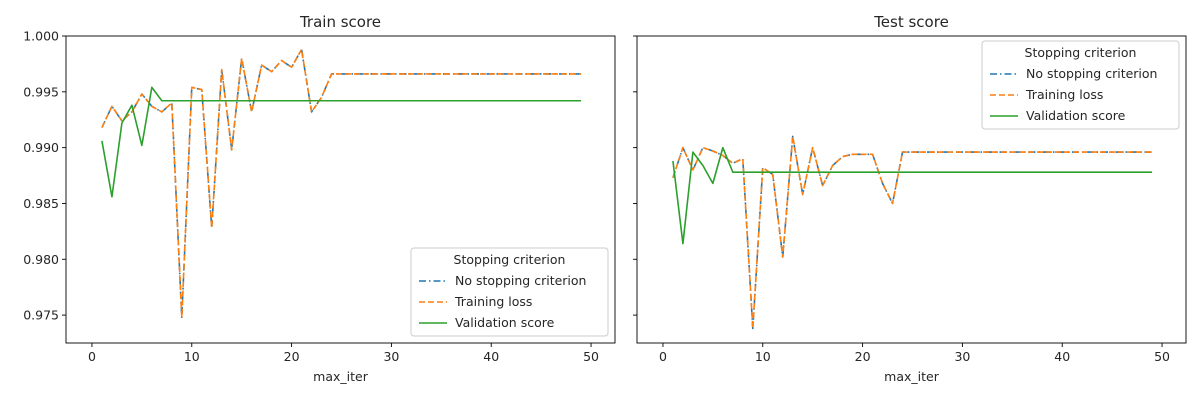  Describe the element at coordinates (41, 203) in the screenshot. I see `y-tick-label: 0.985` at that location.